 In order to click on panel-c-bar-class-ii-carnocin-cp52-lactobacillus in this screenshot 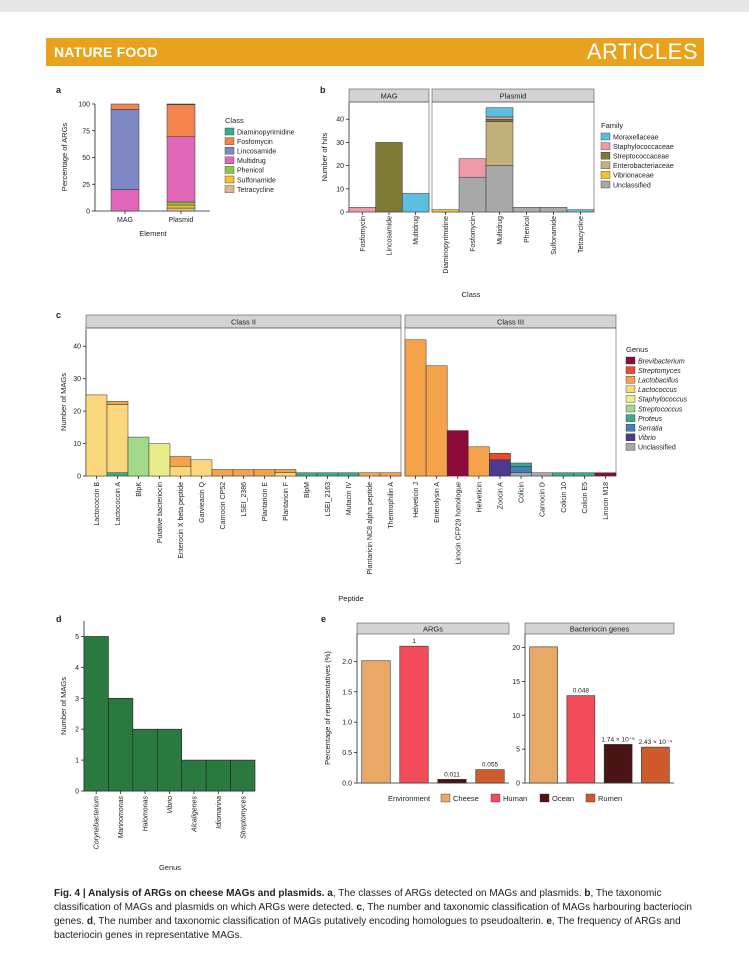, I will do `click(222, 473)`.